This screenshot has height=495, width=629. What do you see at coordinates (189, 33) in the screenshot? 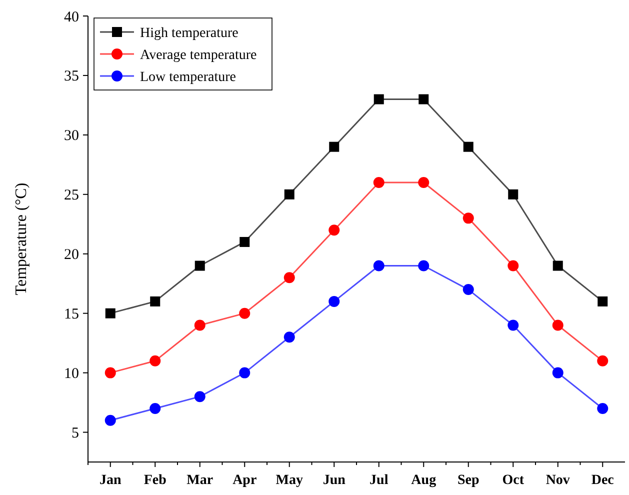
I see `legend-label: High temperature` at bounding box center [189, 33].